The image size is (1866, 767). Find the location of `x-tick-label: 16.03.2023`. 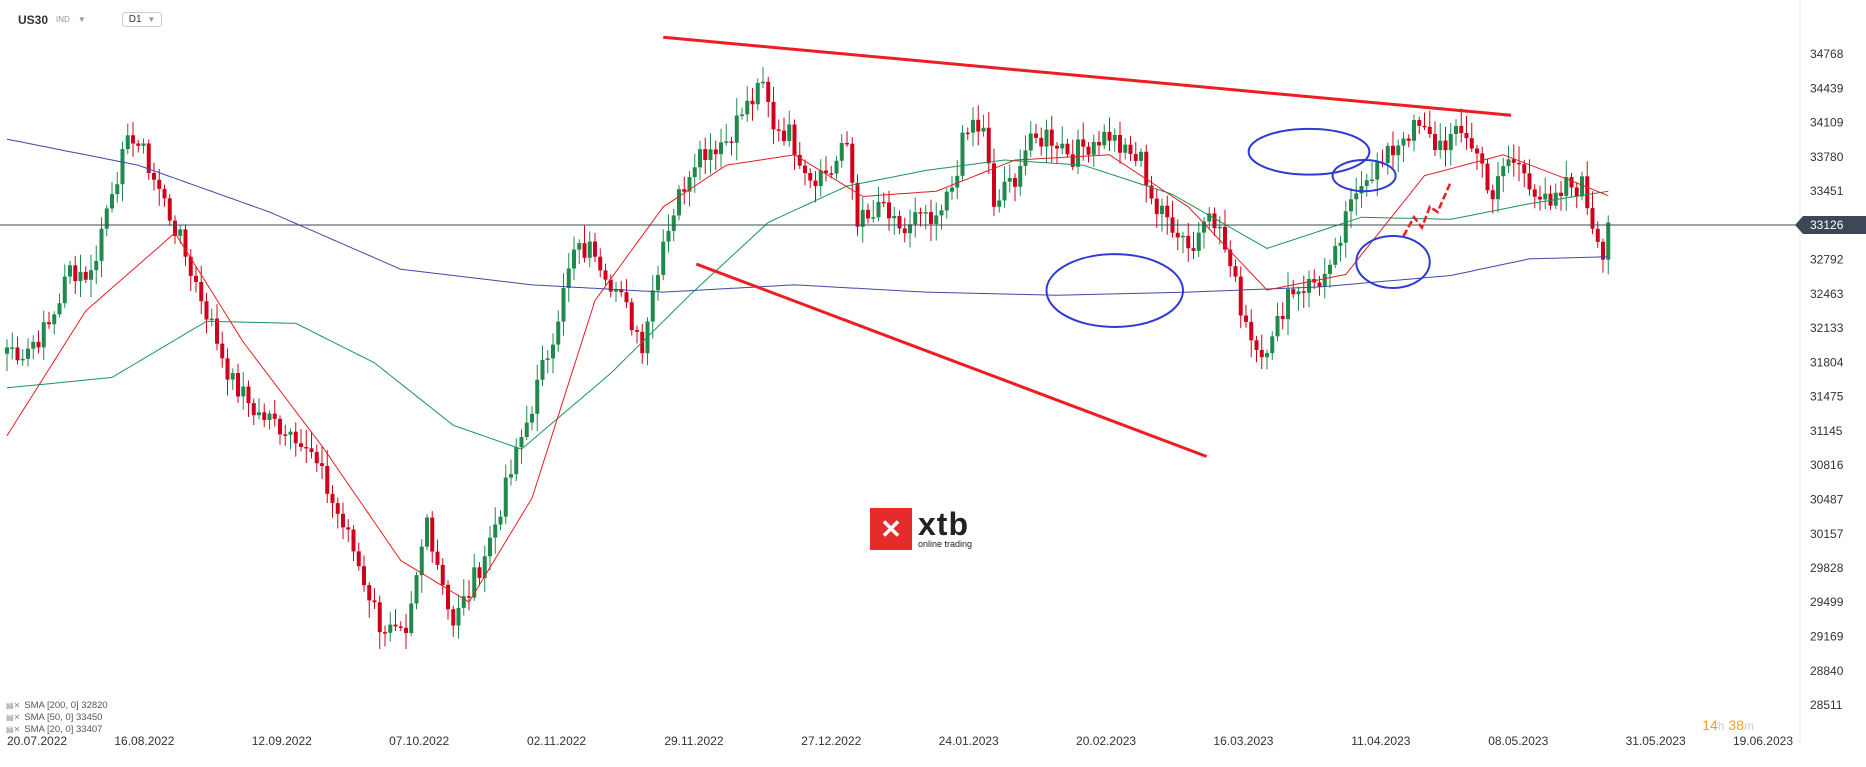

x-tick-label: 16.03.2023 is located at coordinates (1243, 741).